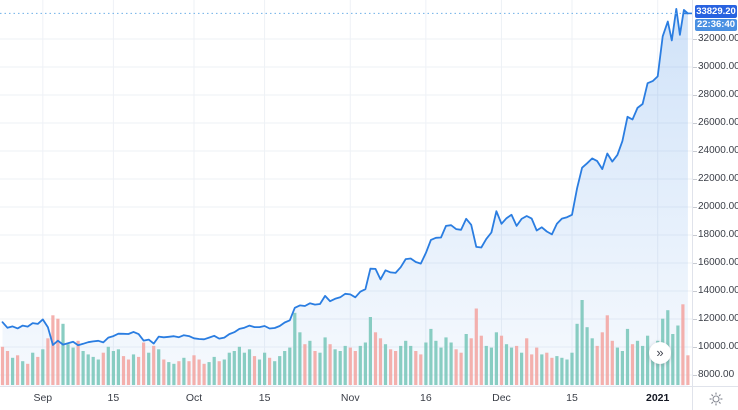 This screenshot has height=410, width=738. I want to click on gear-icon, so click(715, 398).